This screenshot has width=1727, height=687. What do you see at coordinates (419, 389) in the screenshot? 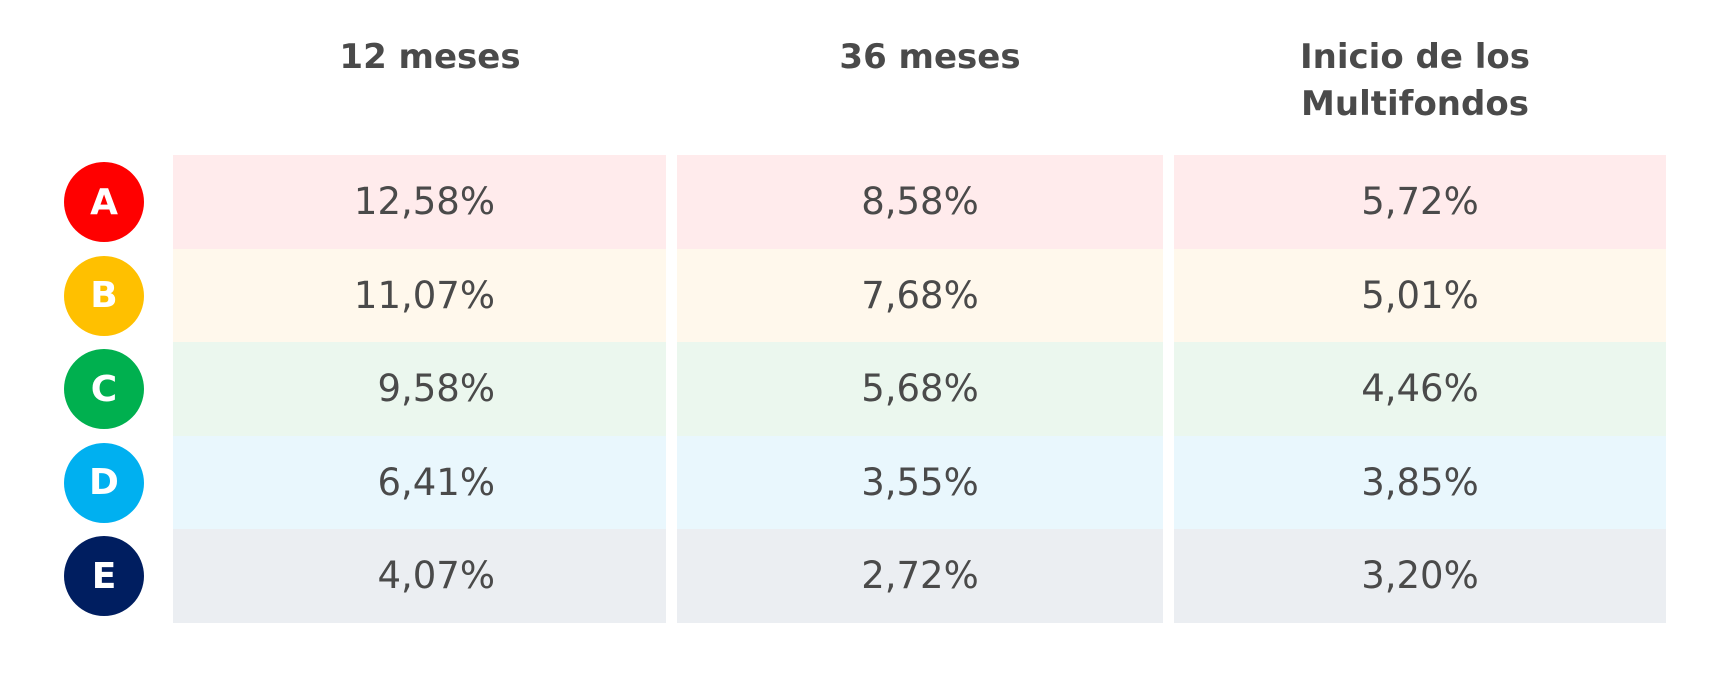
I see `value-cell: 9,58%` at bounding box center [419, 389].